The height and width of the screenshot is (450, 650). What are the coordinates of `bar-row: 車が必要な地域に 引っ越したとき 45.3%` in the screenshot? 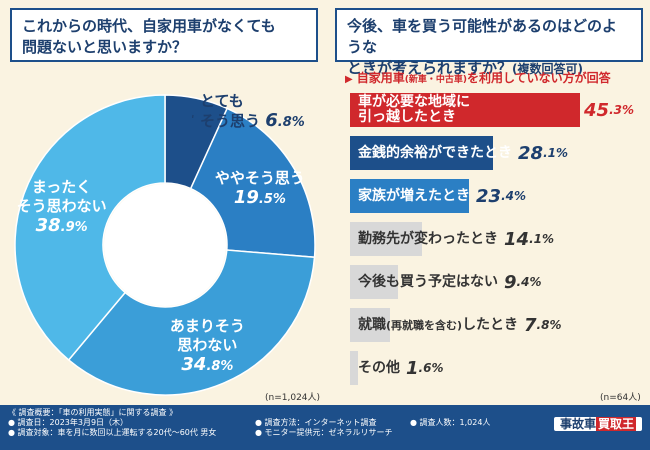 It's located at (497, 110).